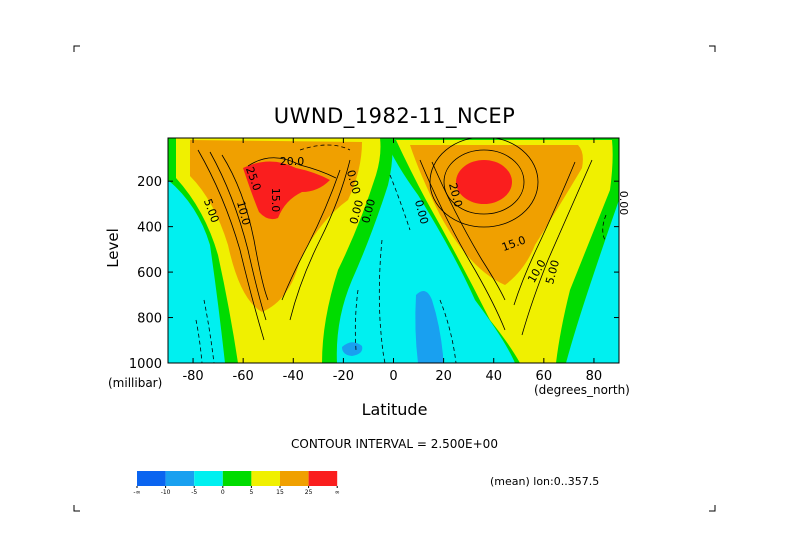  I want to click on y-axis-units: (millibar), so click(135, 383).